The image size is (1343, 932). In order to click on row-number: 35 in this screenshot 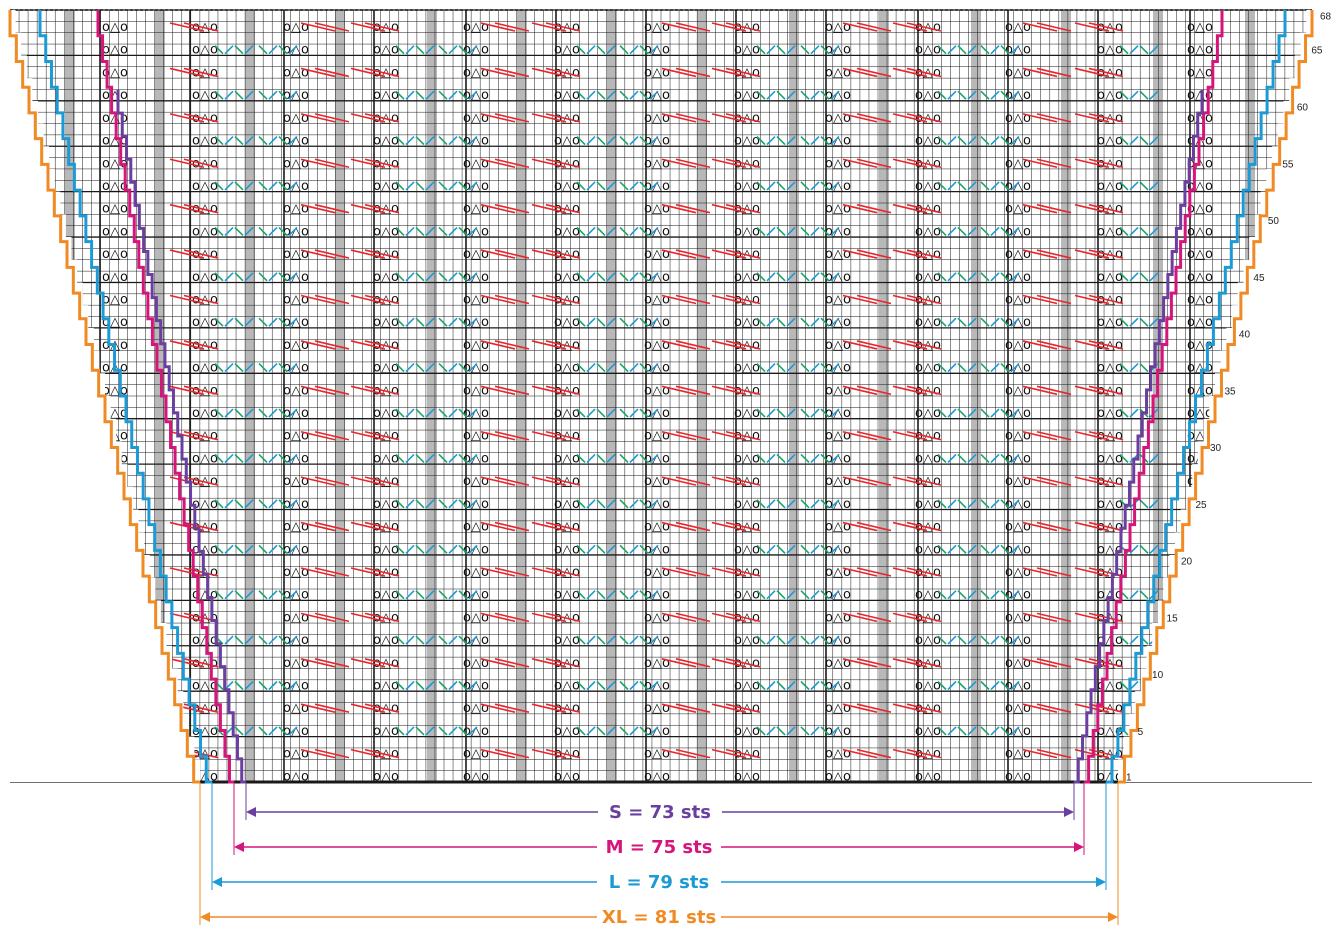, I will do `click(1230, 391)`.